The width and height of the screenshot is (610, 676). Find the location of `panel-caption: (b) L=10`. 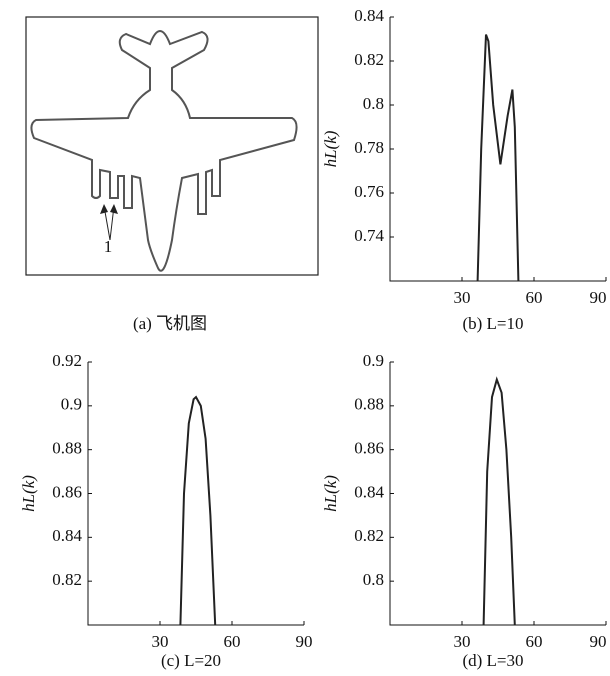

panel-caption: (b) L=10 is located at coordinates (492, 323).